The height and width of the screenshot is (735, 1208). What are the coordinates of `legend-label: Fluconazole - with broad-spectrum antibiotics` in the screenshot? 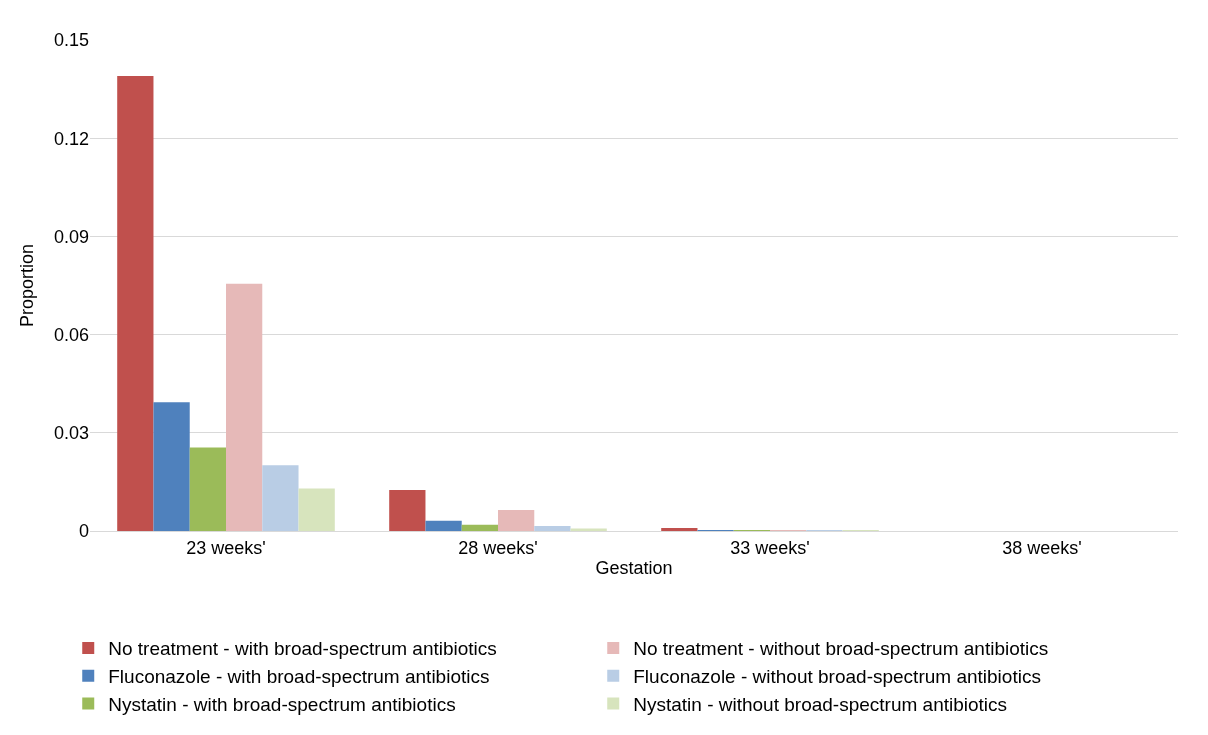 It's located at (299, 677).